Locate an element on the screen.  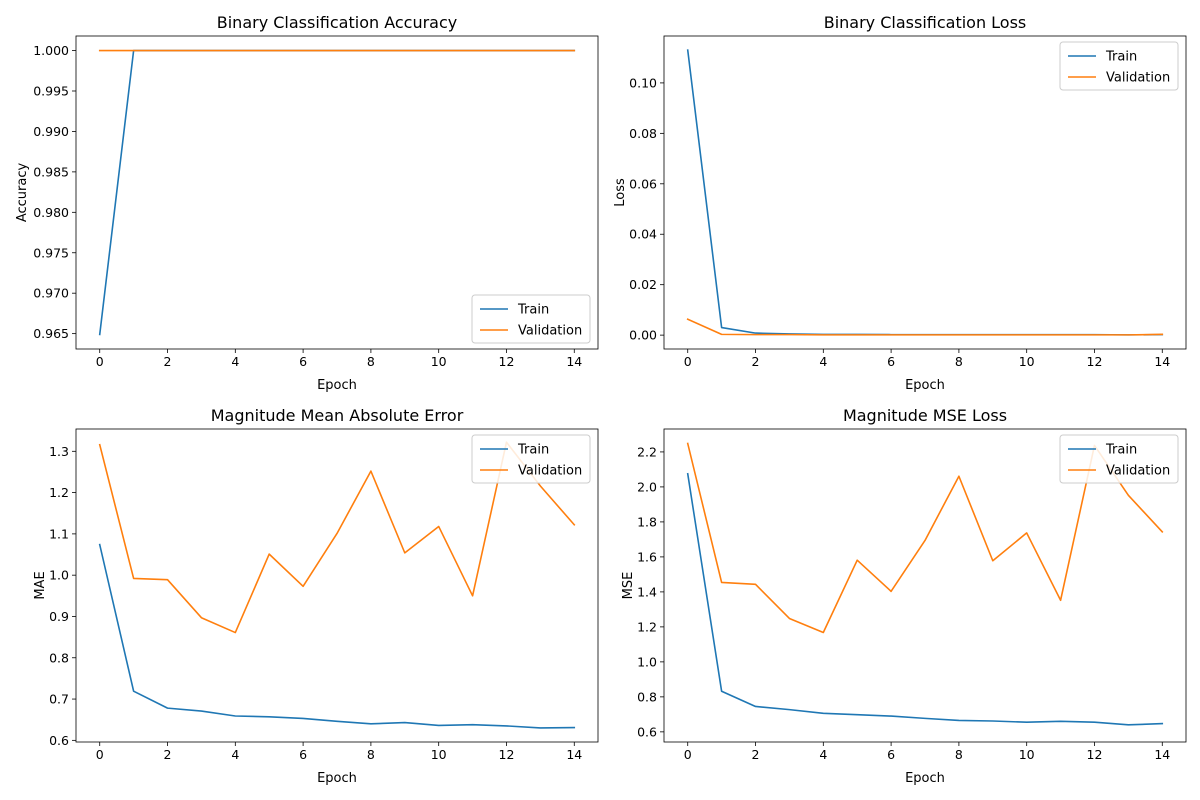
y-tick-label: 0.990 is located at coordinates (51, 131).